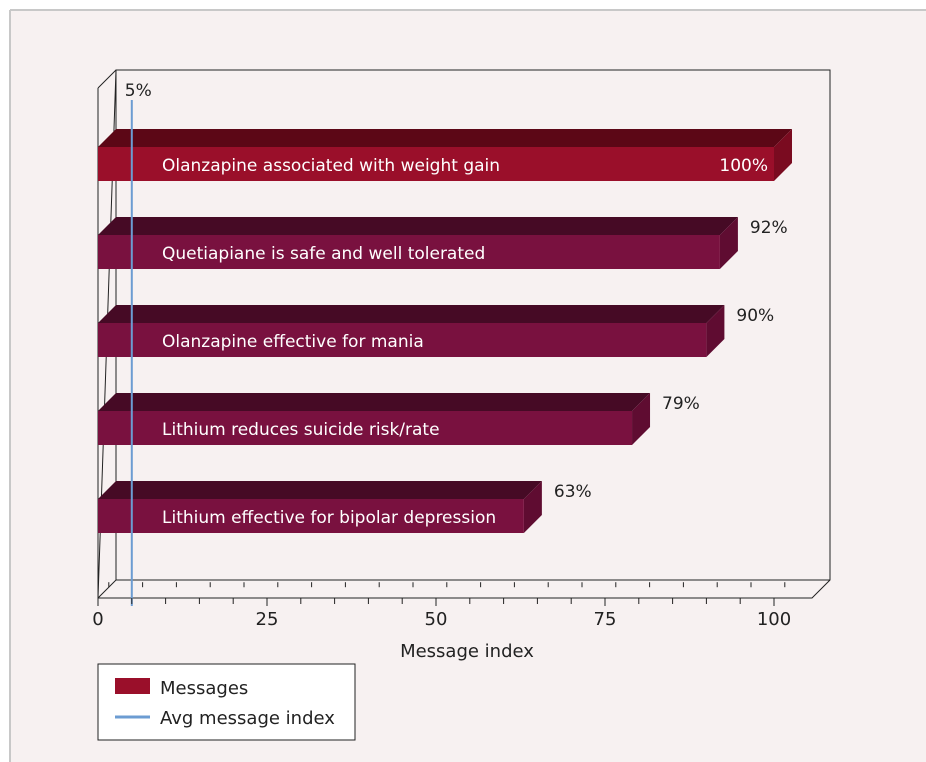  What do you see at coordinates (331, 166) in the screenshot?
I see `bar-category-label: Olanzapine associated with weight gain` at bounding box center [331, 166].